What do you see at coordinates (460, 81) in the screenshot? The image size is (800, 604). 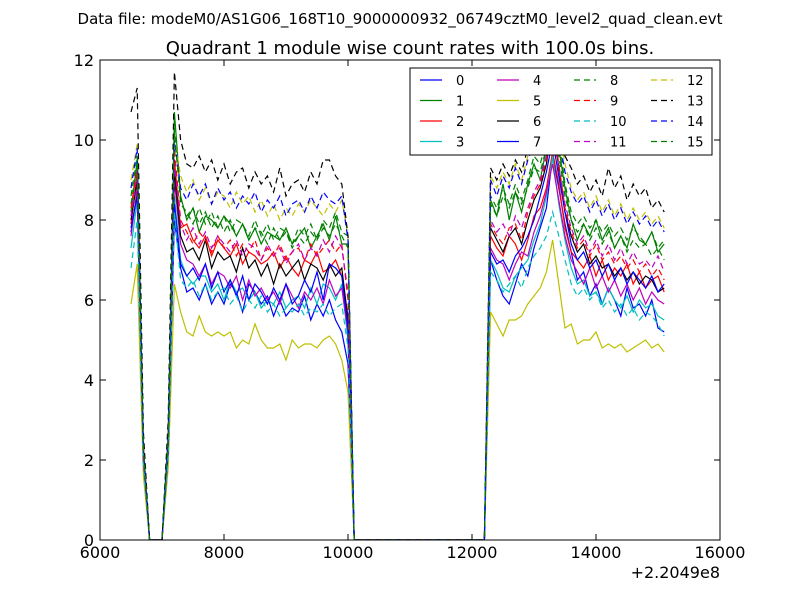 I see `legend-label: 0` at bounding box center [460, 81].